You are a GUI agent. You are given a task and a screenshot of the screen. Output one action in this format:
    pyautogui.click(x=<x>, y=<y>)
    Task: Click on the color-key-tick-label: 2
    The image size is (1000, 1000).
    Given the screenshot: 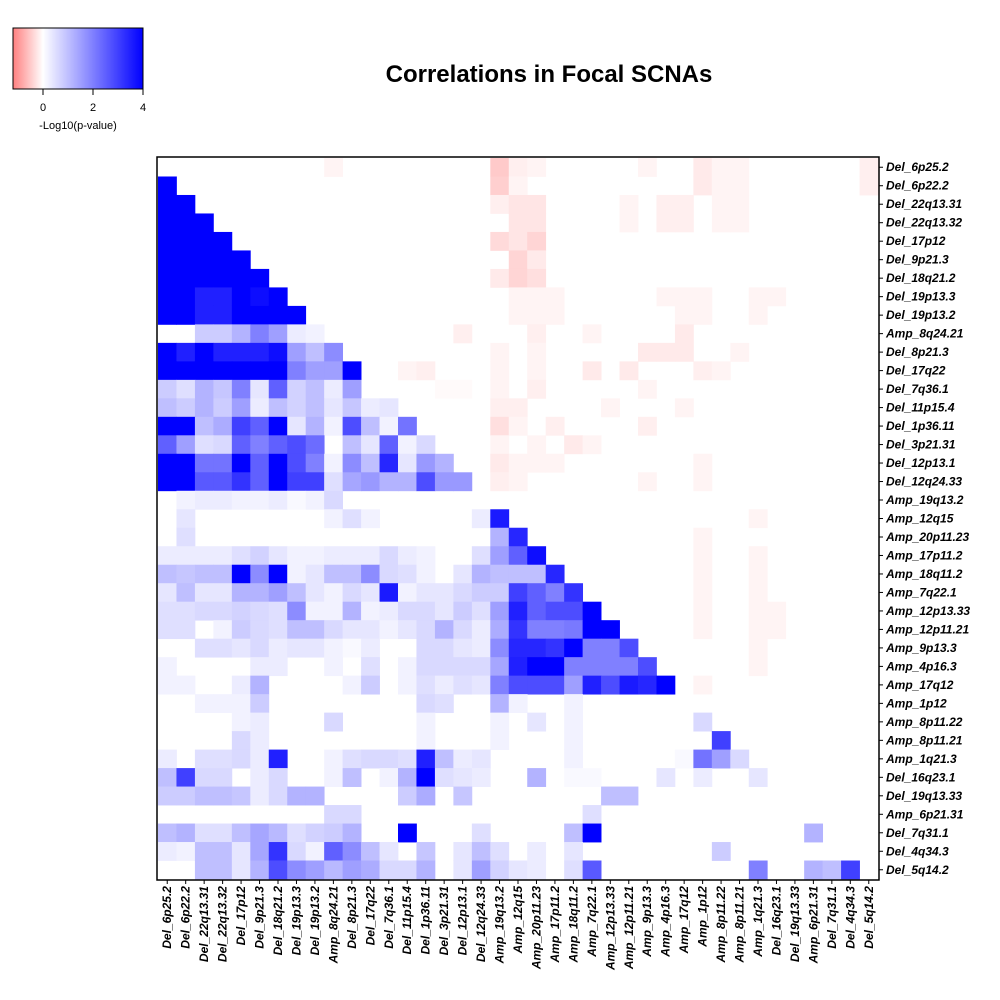 What is the action you would take?
    pyautogui.click(x=93, y=108)
    